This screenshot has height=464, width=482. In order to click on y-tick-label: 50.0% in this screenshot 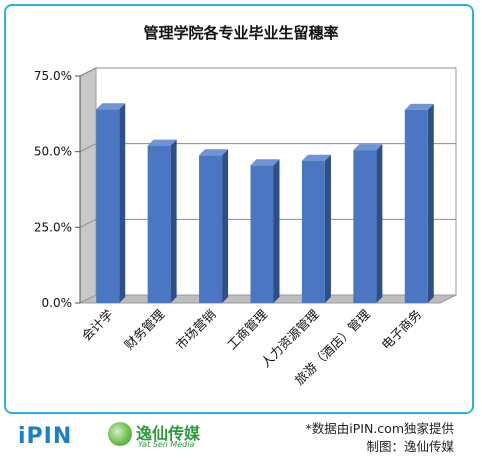, I will do `click(53, 152)`.